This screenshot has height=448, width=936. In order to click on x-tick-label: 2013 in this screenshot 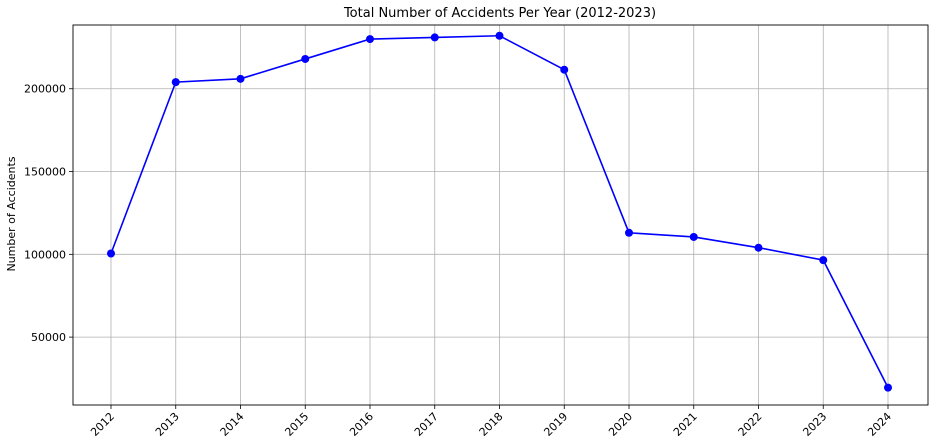, I will do `click(167, 424)`.